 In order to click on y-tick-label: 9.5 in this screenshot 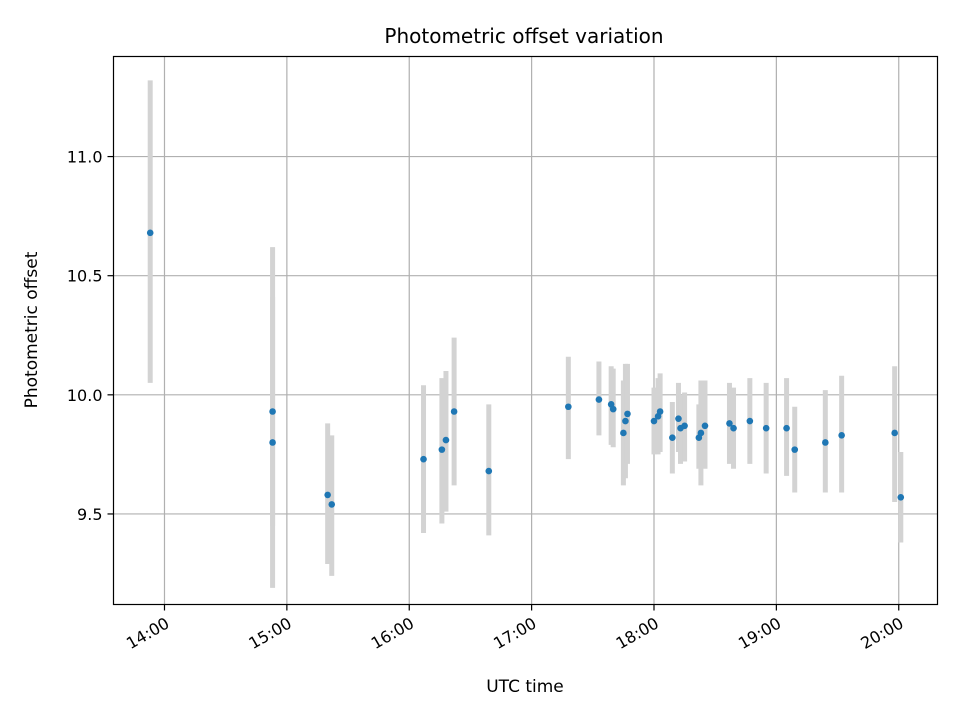, I will do `click(89, 514)`.